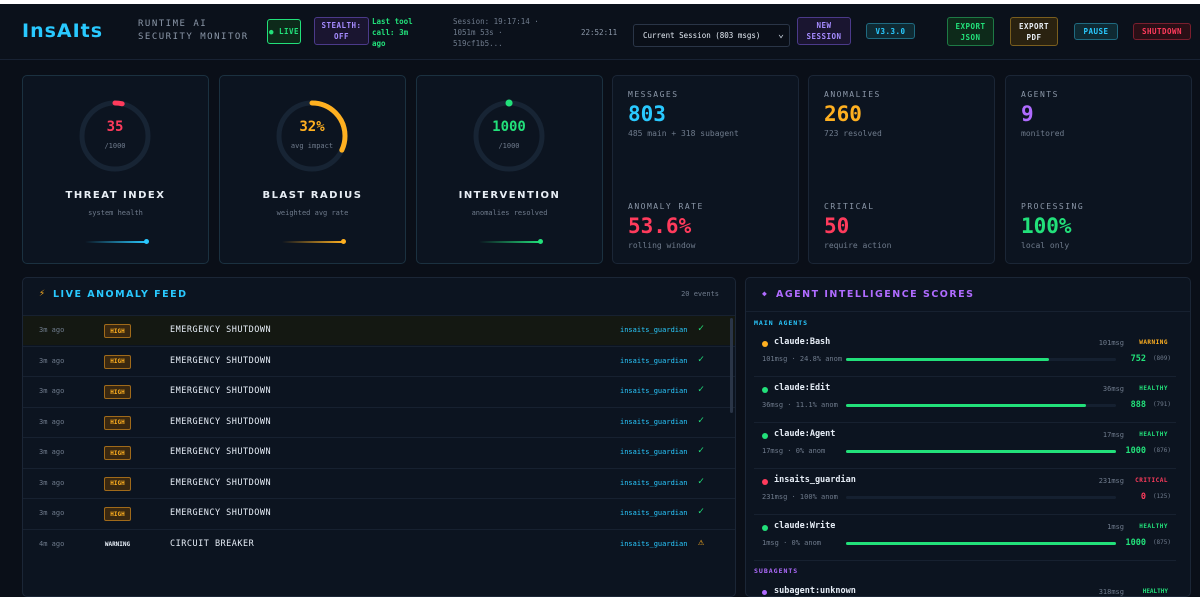  Describe the element at coordinates (794, 451) in the screenshot. I see `agent-meta: 17msg · 0% anom` at that location.